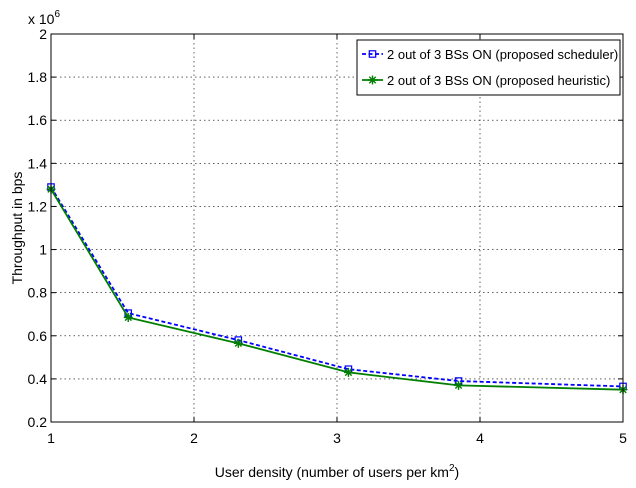  Describe the element at coordinates (38, 293) in the screenshot. I see `y-tick-label: 0.8` at that location.